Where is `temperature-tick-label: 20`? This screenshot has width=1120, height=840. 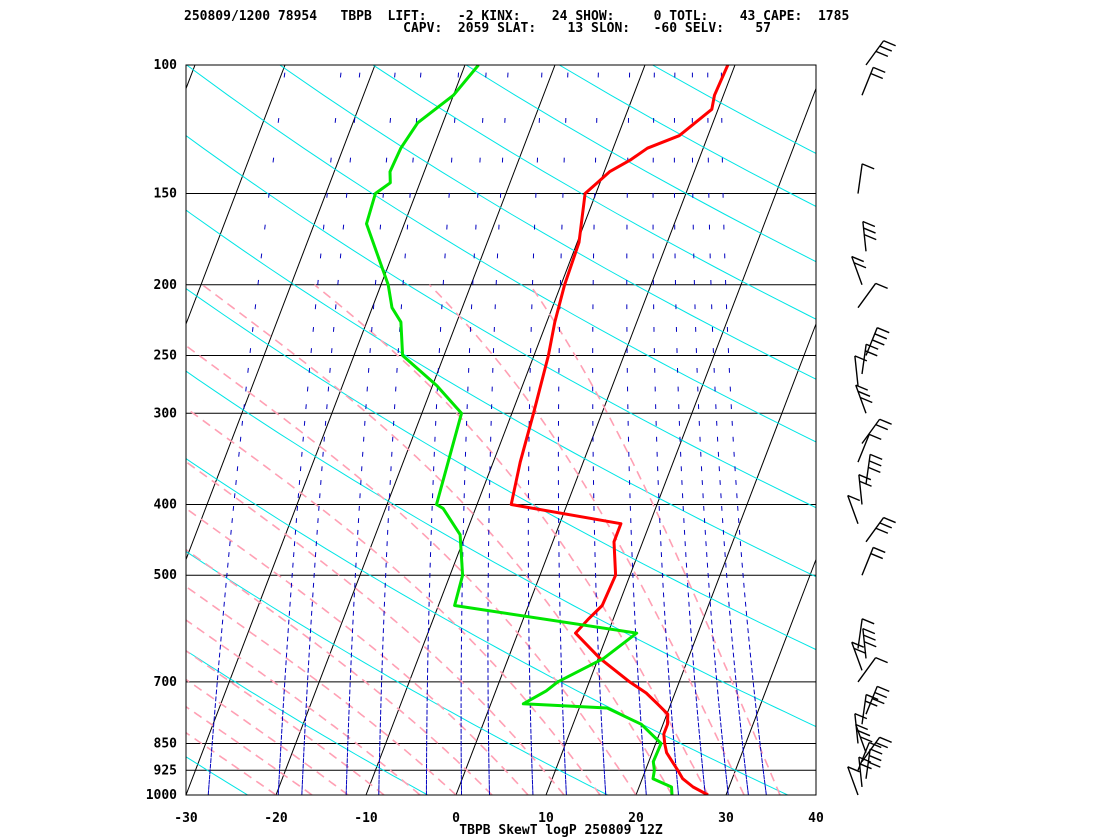 temperature-tick-label: 20 is located at coordinates (636, 818).